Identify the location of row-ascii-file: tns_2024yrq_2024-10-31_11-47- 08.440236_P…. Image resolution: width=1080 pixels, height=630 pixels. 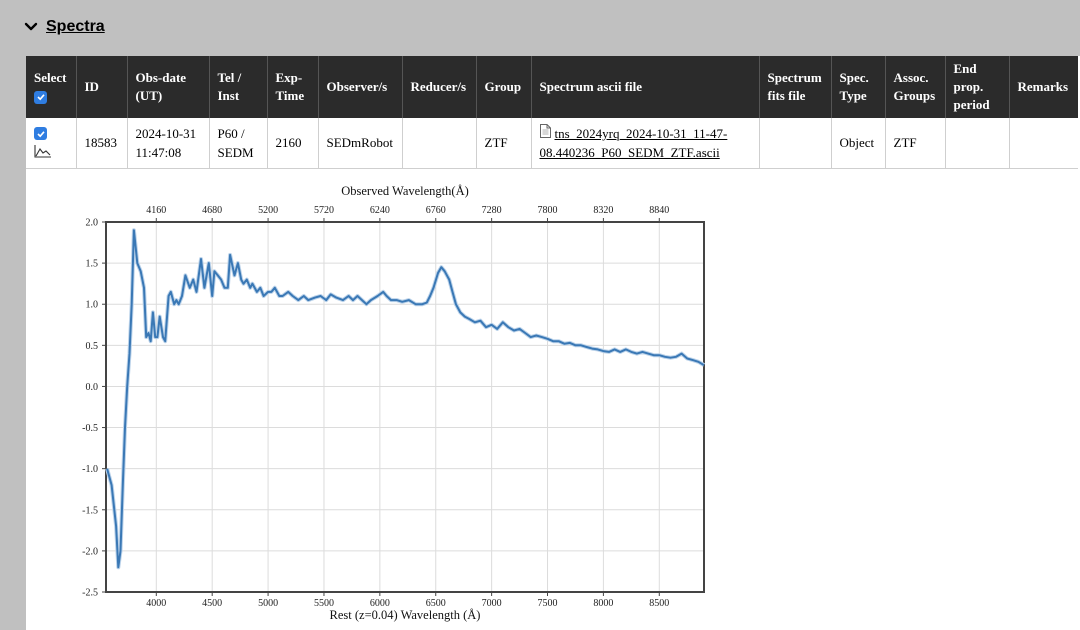
(645, 143).